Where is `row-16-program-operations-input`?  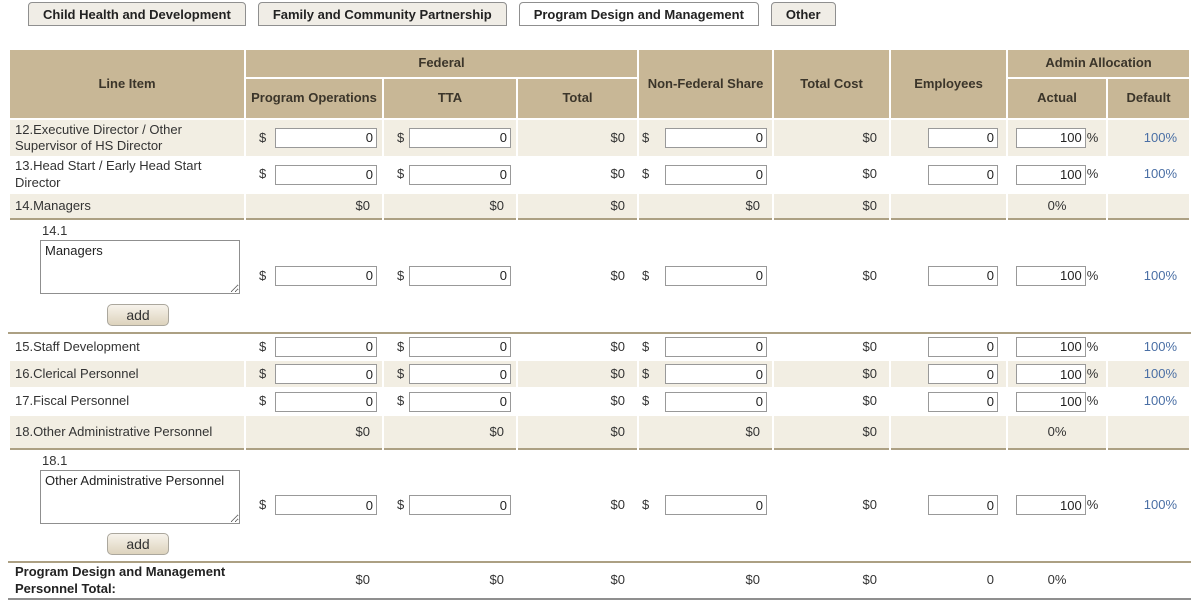
row-16-program-operations-input is located at coordinates (326, 374).